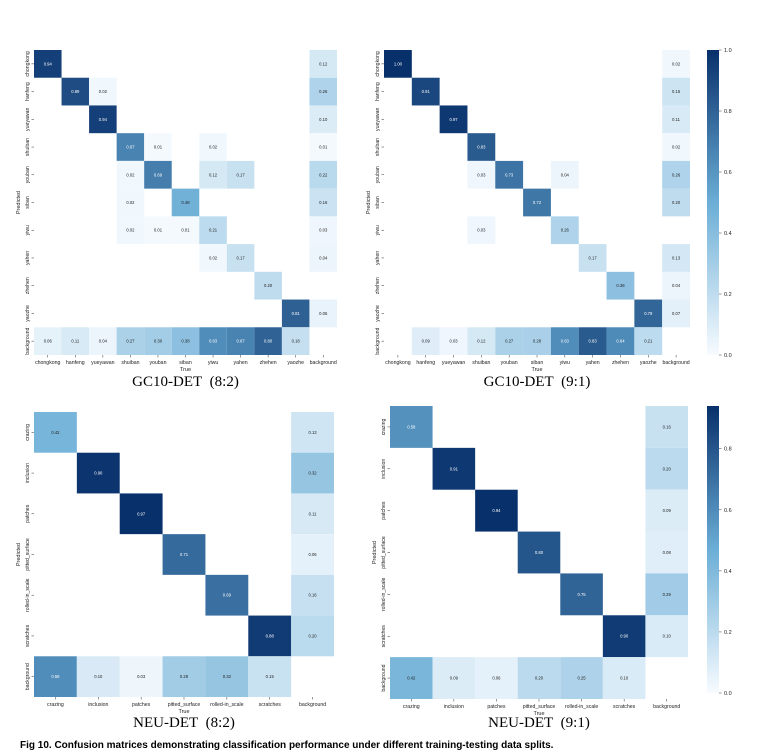 This screenshot has height=756, width=772. Describe the element at coordinates (425, 363) in the screenshot. I see `x-tick-label: hanfeng` at that location.